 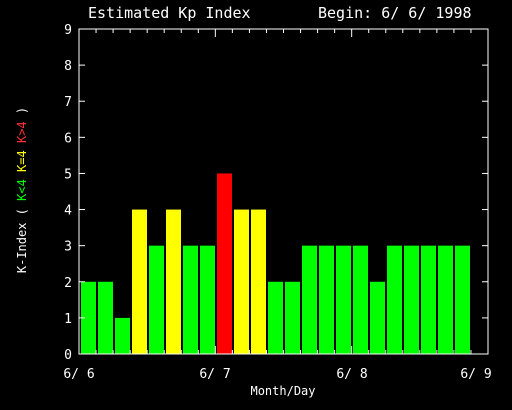 What do you see at coordinates (68, 355) in the screenshot?
I see `y-tick-label: 0` at bounding box center [68, 355].